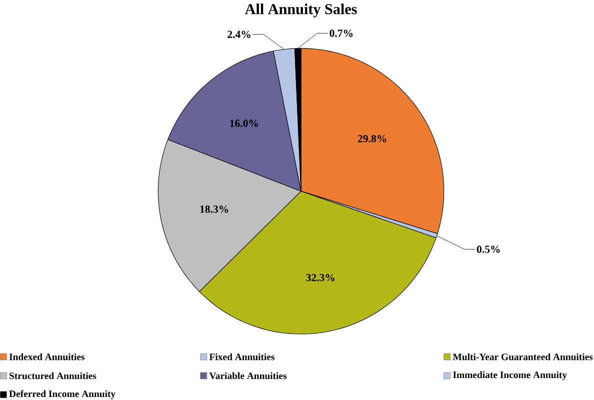 The image size is (594, 400). What do you see at coordinates (510, 375) in the screenshot?
I see `legend-label: Immediate Income Annuity` at bounding box center [510, 375].